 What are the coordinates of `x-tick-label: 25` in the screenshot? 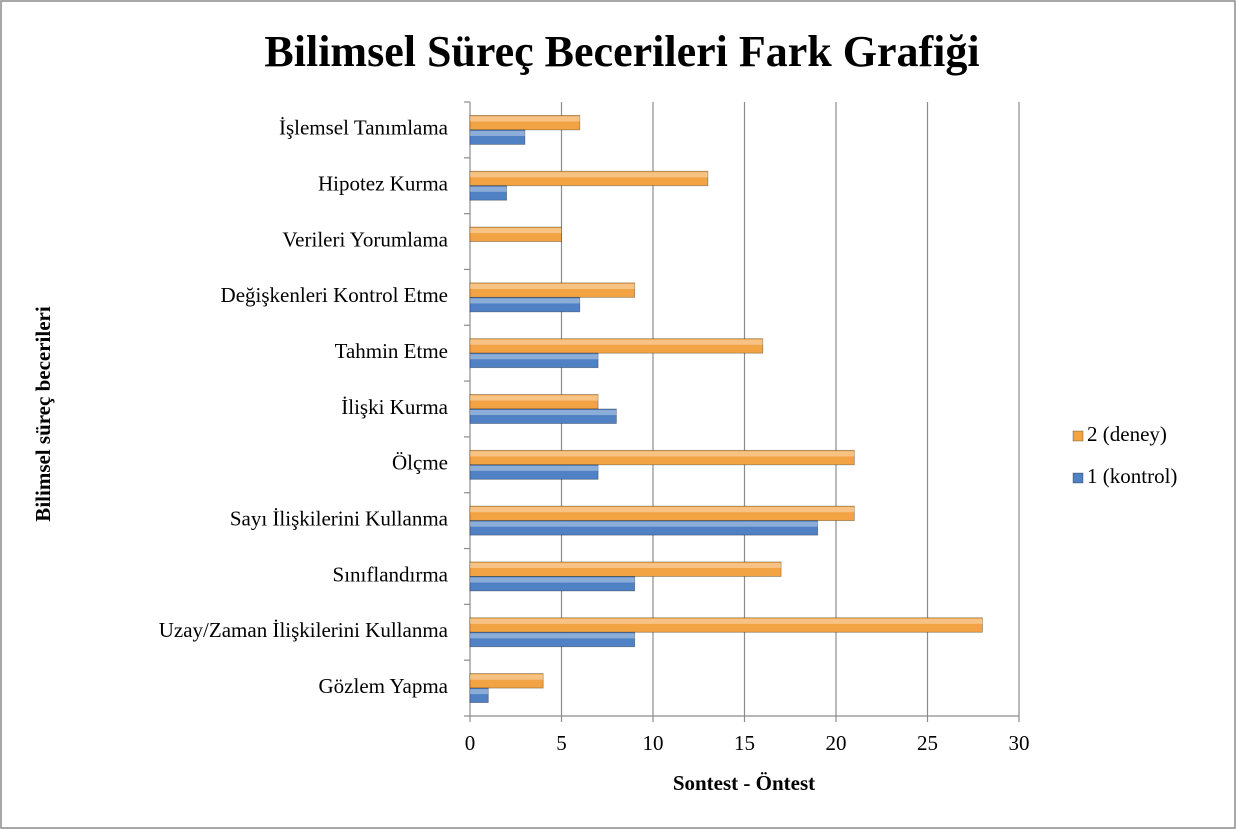 It's located at (927, 743).